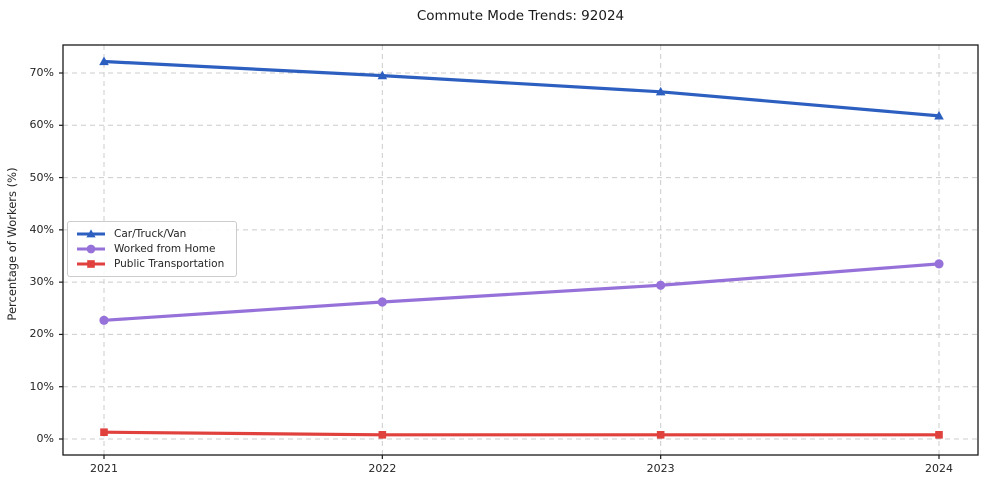 This screenshot has height=490, width=990. What do you see at coordinates (660, 468) in the screenshot?
I see `x-tick-label: 2023` at bounding box center [660, 468].